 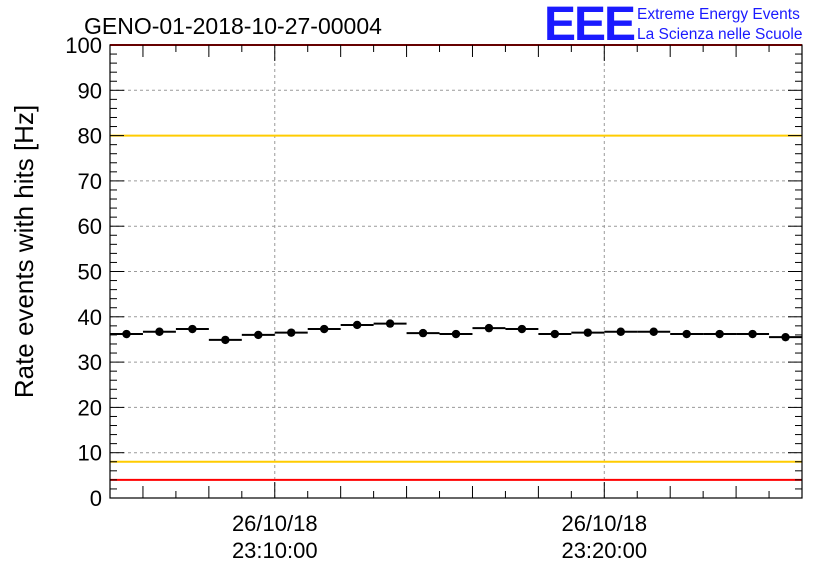 What do you see at coordinates (275, 550) in the screenshot?
I see `x-tick-label-time: 23:10:00` at bounding box center [275, 550].